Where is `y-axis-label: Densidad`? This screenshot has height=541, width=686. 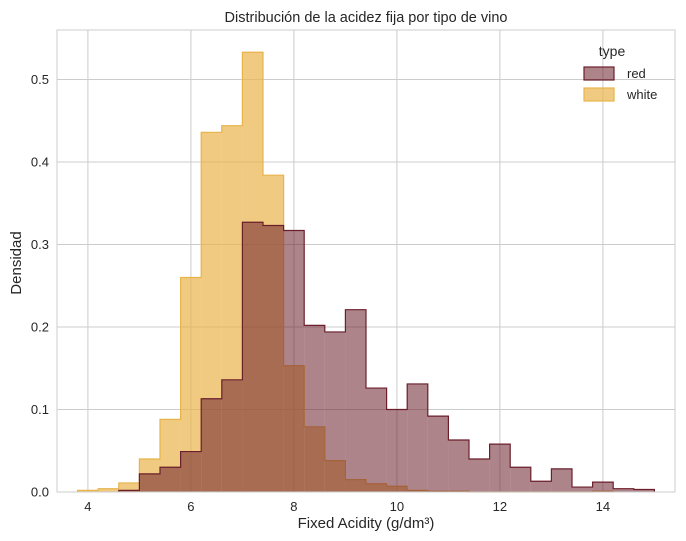 y-axis-label: Densidad is located at coordinates (16, 262).